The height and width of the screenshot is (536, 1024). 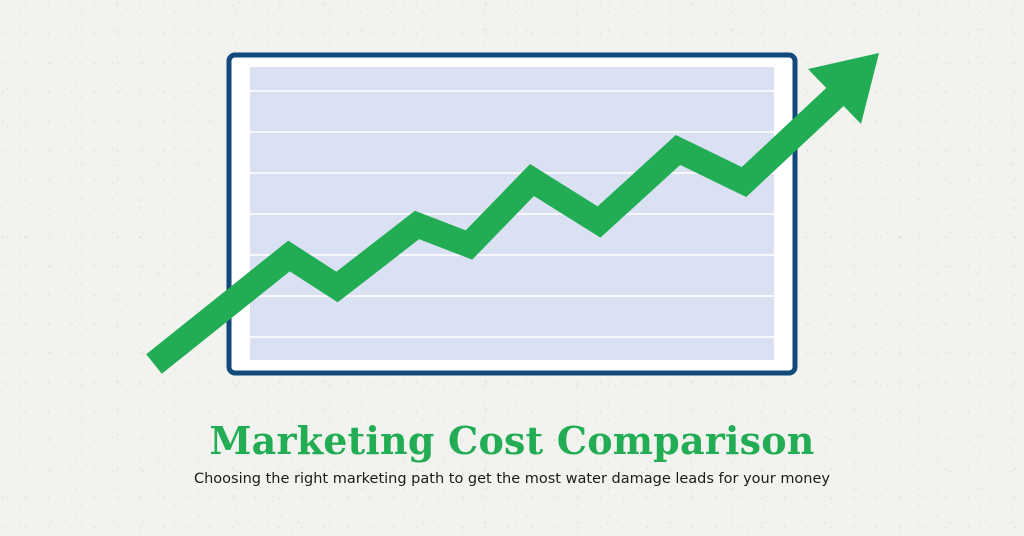 I want to click on page-title: Marketing Cost Comparison, so click(x=512, y=440).